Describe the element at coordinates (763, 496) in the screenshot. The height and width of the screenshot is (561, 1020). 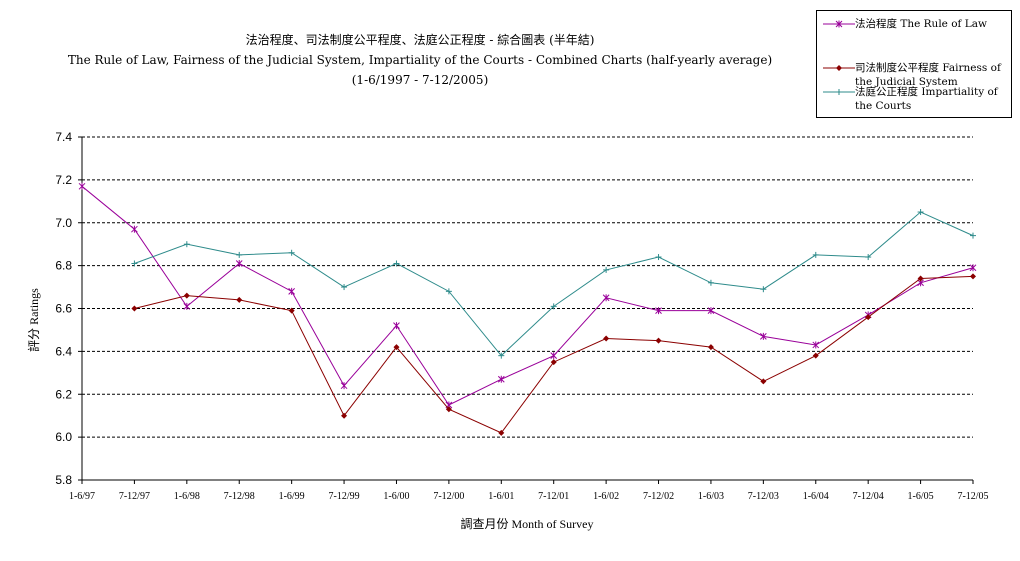
I see `x-tick-label: 7-12/03` at that location.